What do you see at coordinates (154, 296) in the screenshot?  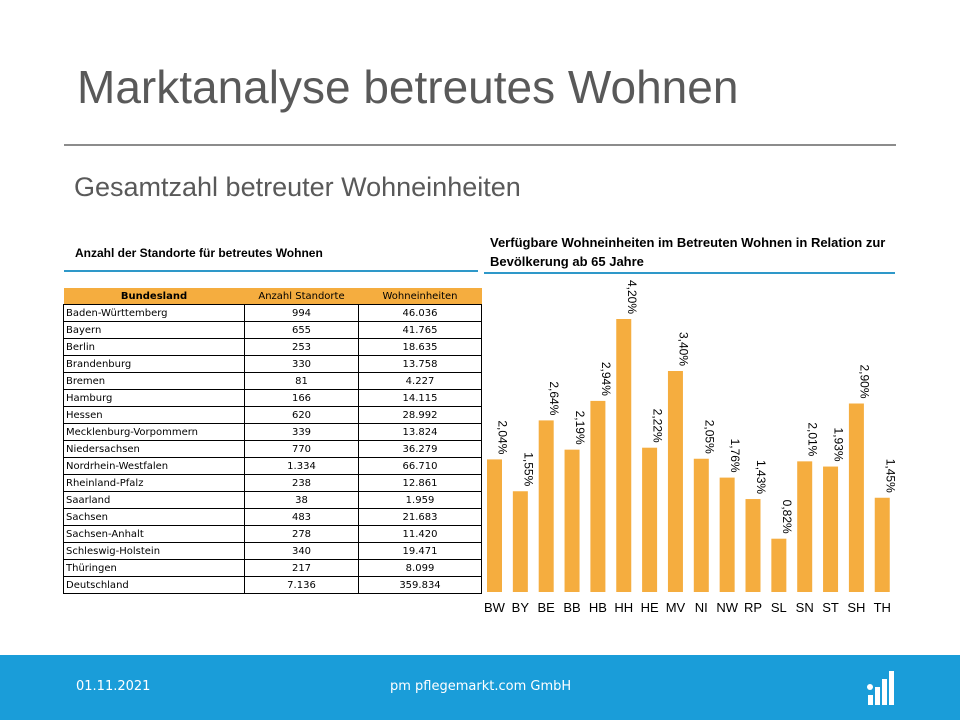 I see `column-header-bundesland: Bundesland` at bounding box center [154, 296].